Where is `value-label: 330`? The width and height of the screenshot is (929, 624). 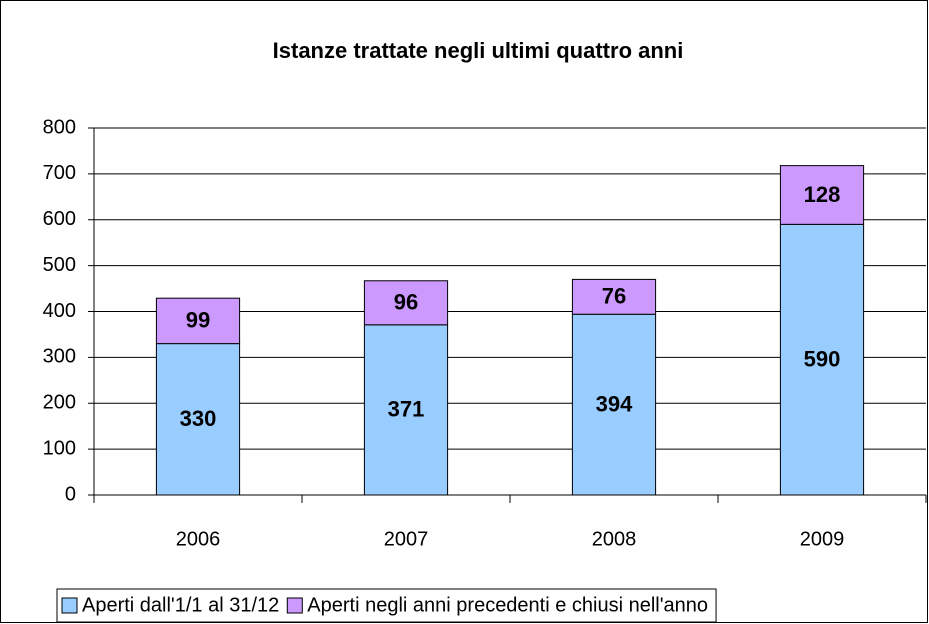 value-label: 330 is located at coordinates (198, 418).